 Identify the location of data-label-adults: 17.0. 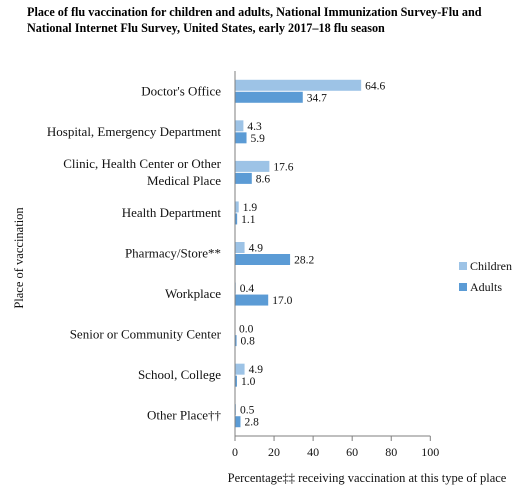
(282, 301).